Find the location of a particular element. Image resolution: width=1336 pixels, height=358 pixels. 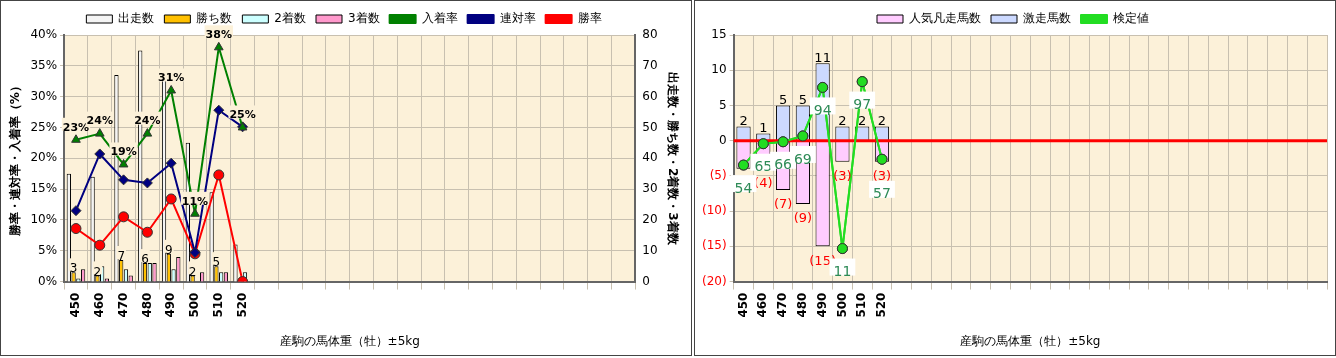

data-label: 97 is located at coordinates (862, 104).